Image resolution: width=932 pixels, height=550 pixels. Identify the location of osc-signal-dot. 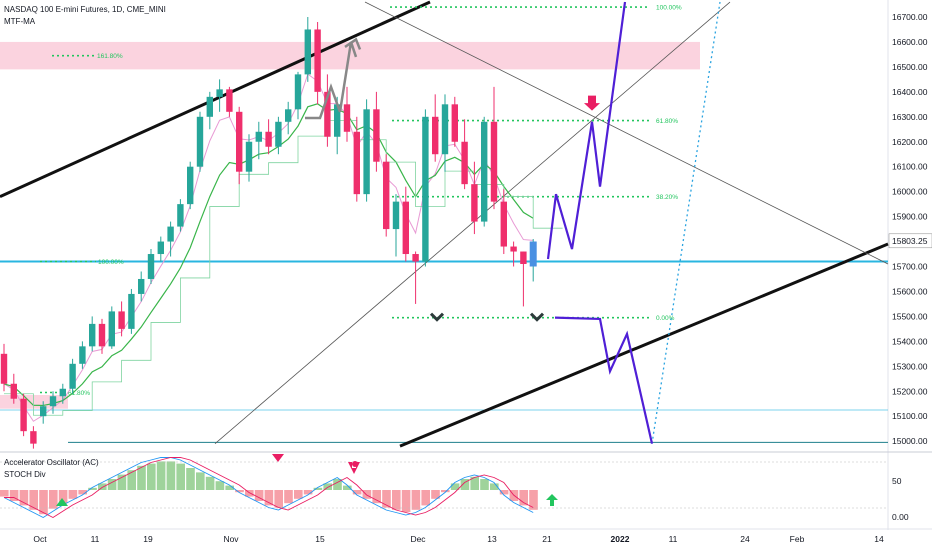
(355, 464).